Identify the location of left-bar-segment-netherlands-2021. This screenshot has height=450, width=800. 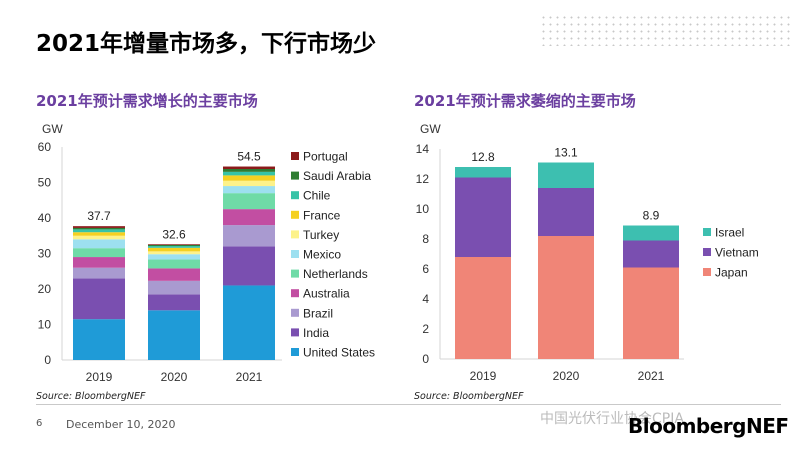
(249, 201).